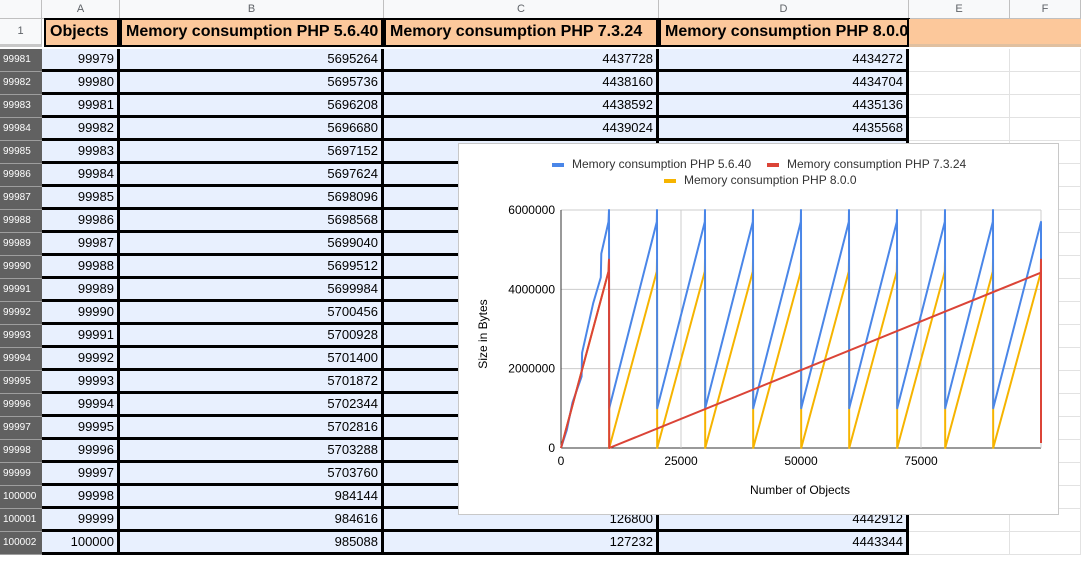 This screenshot has width=1081, height=561. I want to click on data-cell: 99987, so click(81, 244).